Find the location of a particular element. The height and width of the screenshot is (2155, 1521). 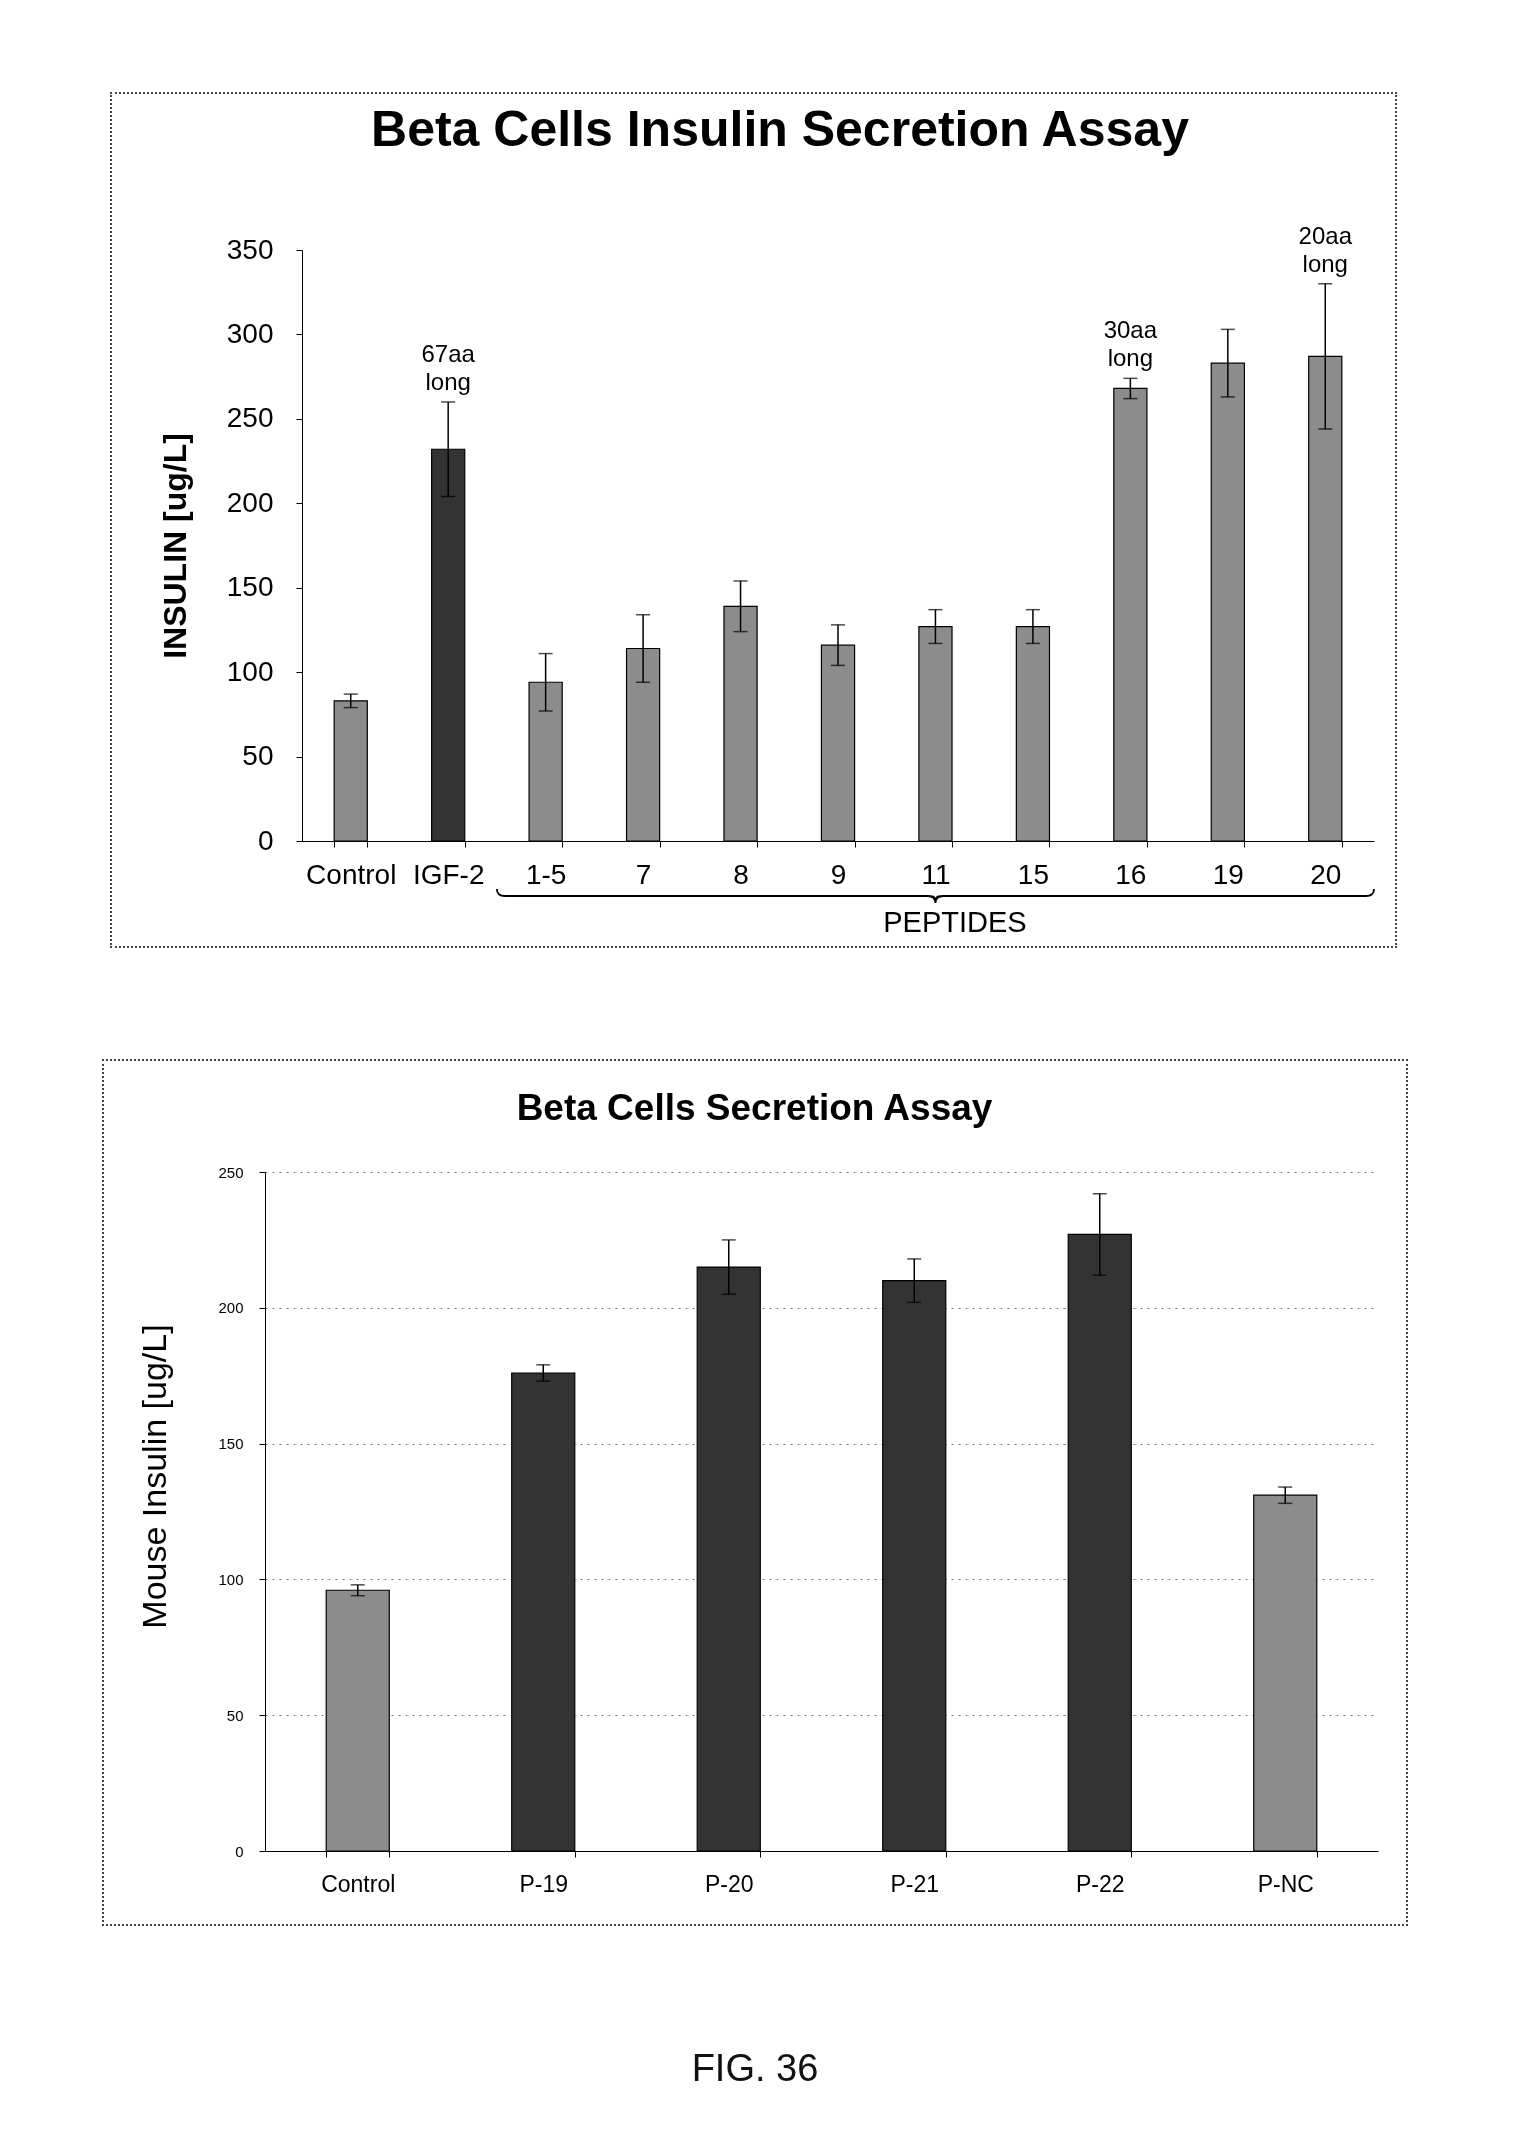

x-tick-label: 20 is located at coordinates (1326, 874).